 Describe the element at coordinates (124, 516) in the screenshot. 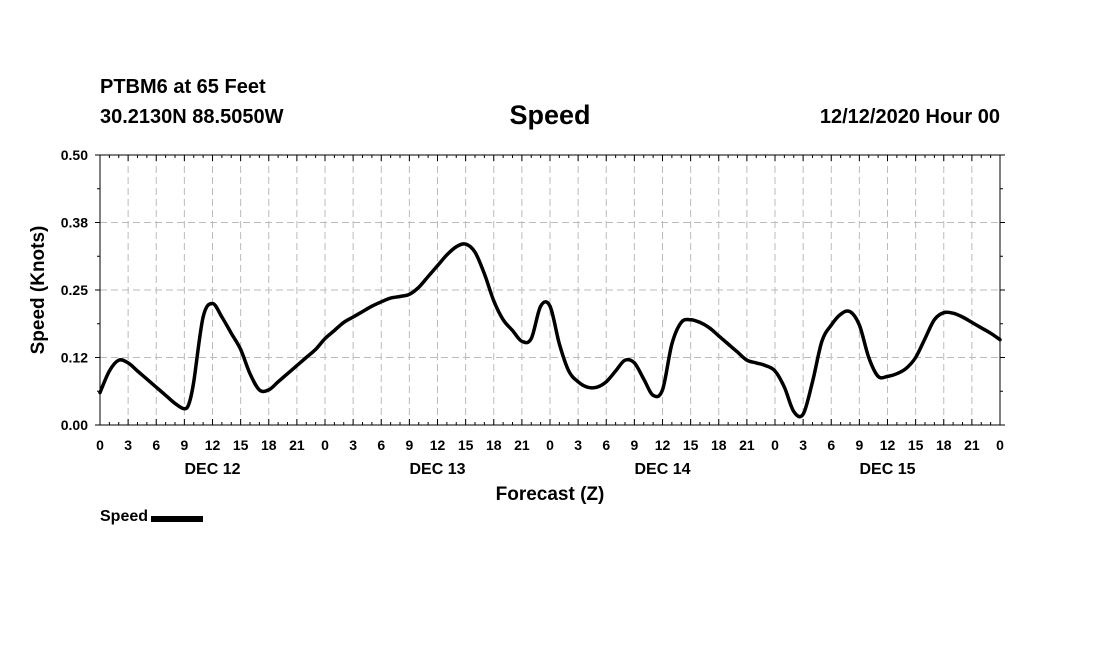

I see `legend-label: Speed` at that location.